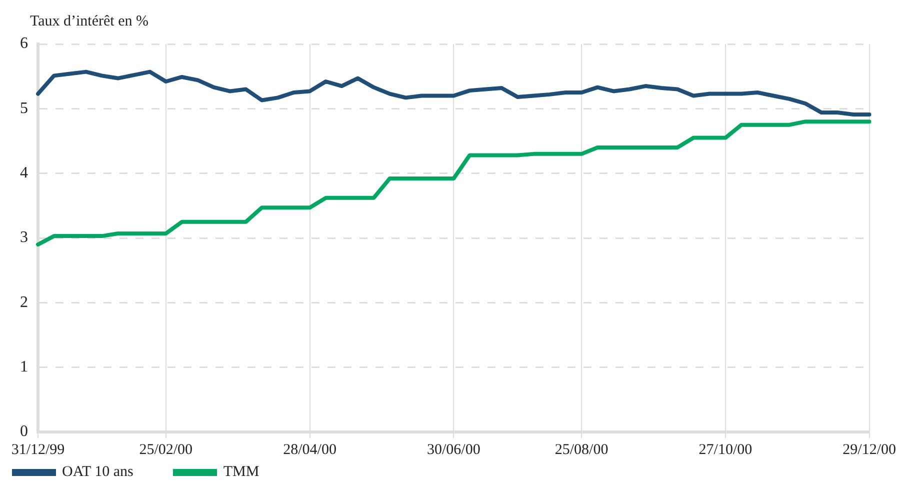 This screenshot has width=899, height=492. Describe the element at coordinates (24, 43) in the screenshot. I see `y-tick-label: 6` at that location.